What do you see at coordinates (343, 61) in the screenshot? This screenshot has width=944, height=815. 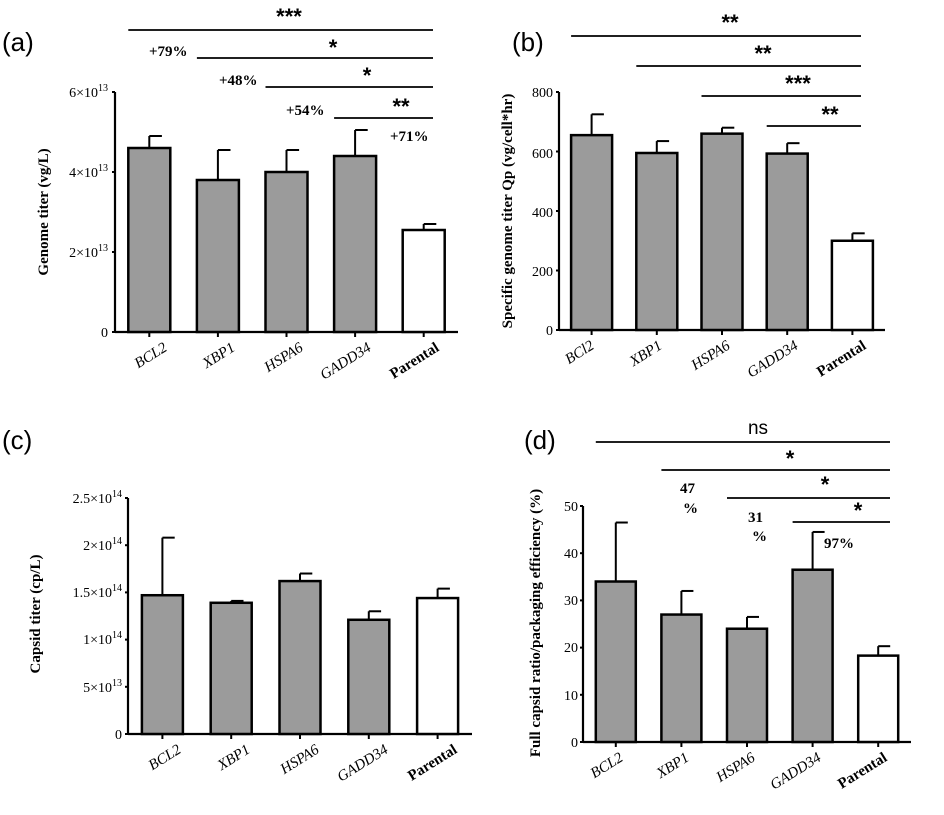 I see `panel-a-significance-labels: *** * * **` at bounding box center [343, 61].